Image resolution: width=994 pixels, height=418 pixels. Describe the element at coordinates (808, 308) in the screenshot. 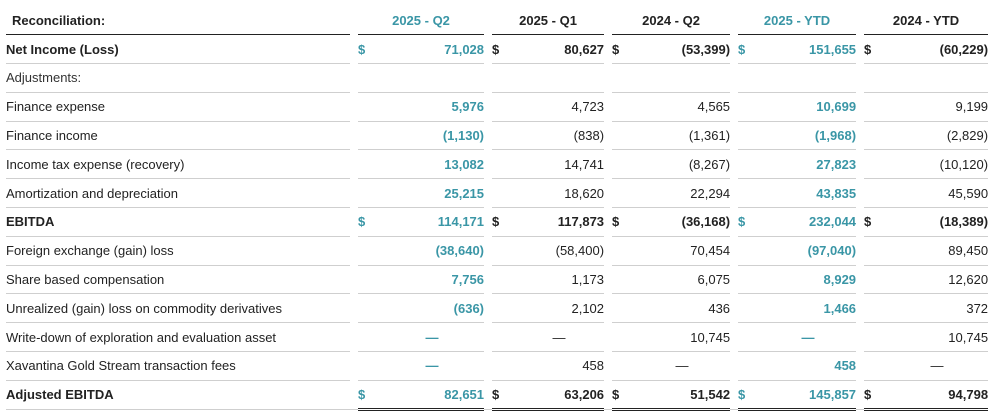

I see `cell-value: 1,466` at that location.